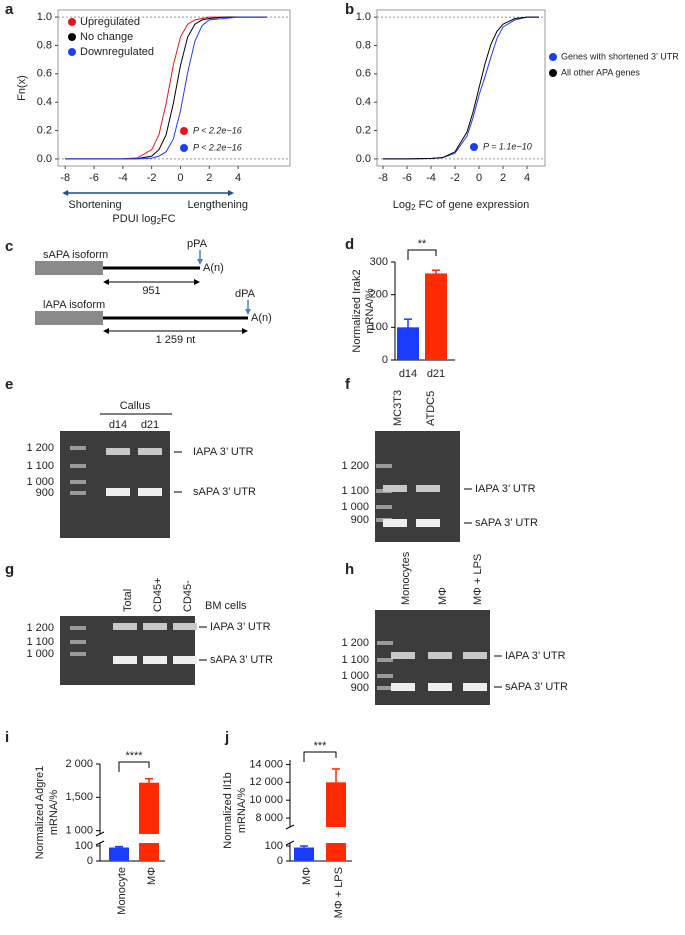 This screenshot has height=935, width=685. I want to click on x-axis-label: PDUI log2FC, so click(143, 219).